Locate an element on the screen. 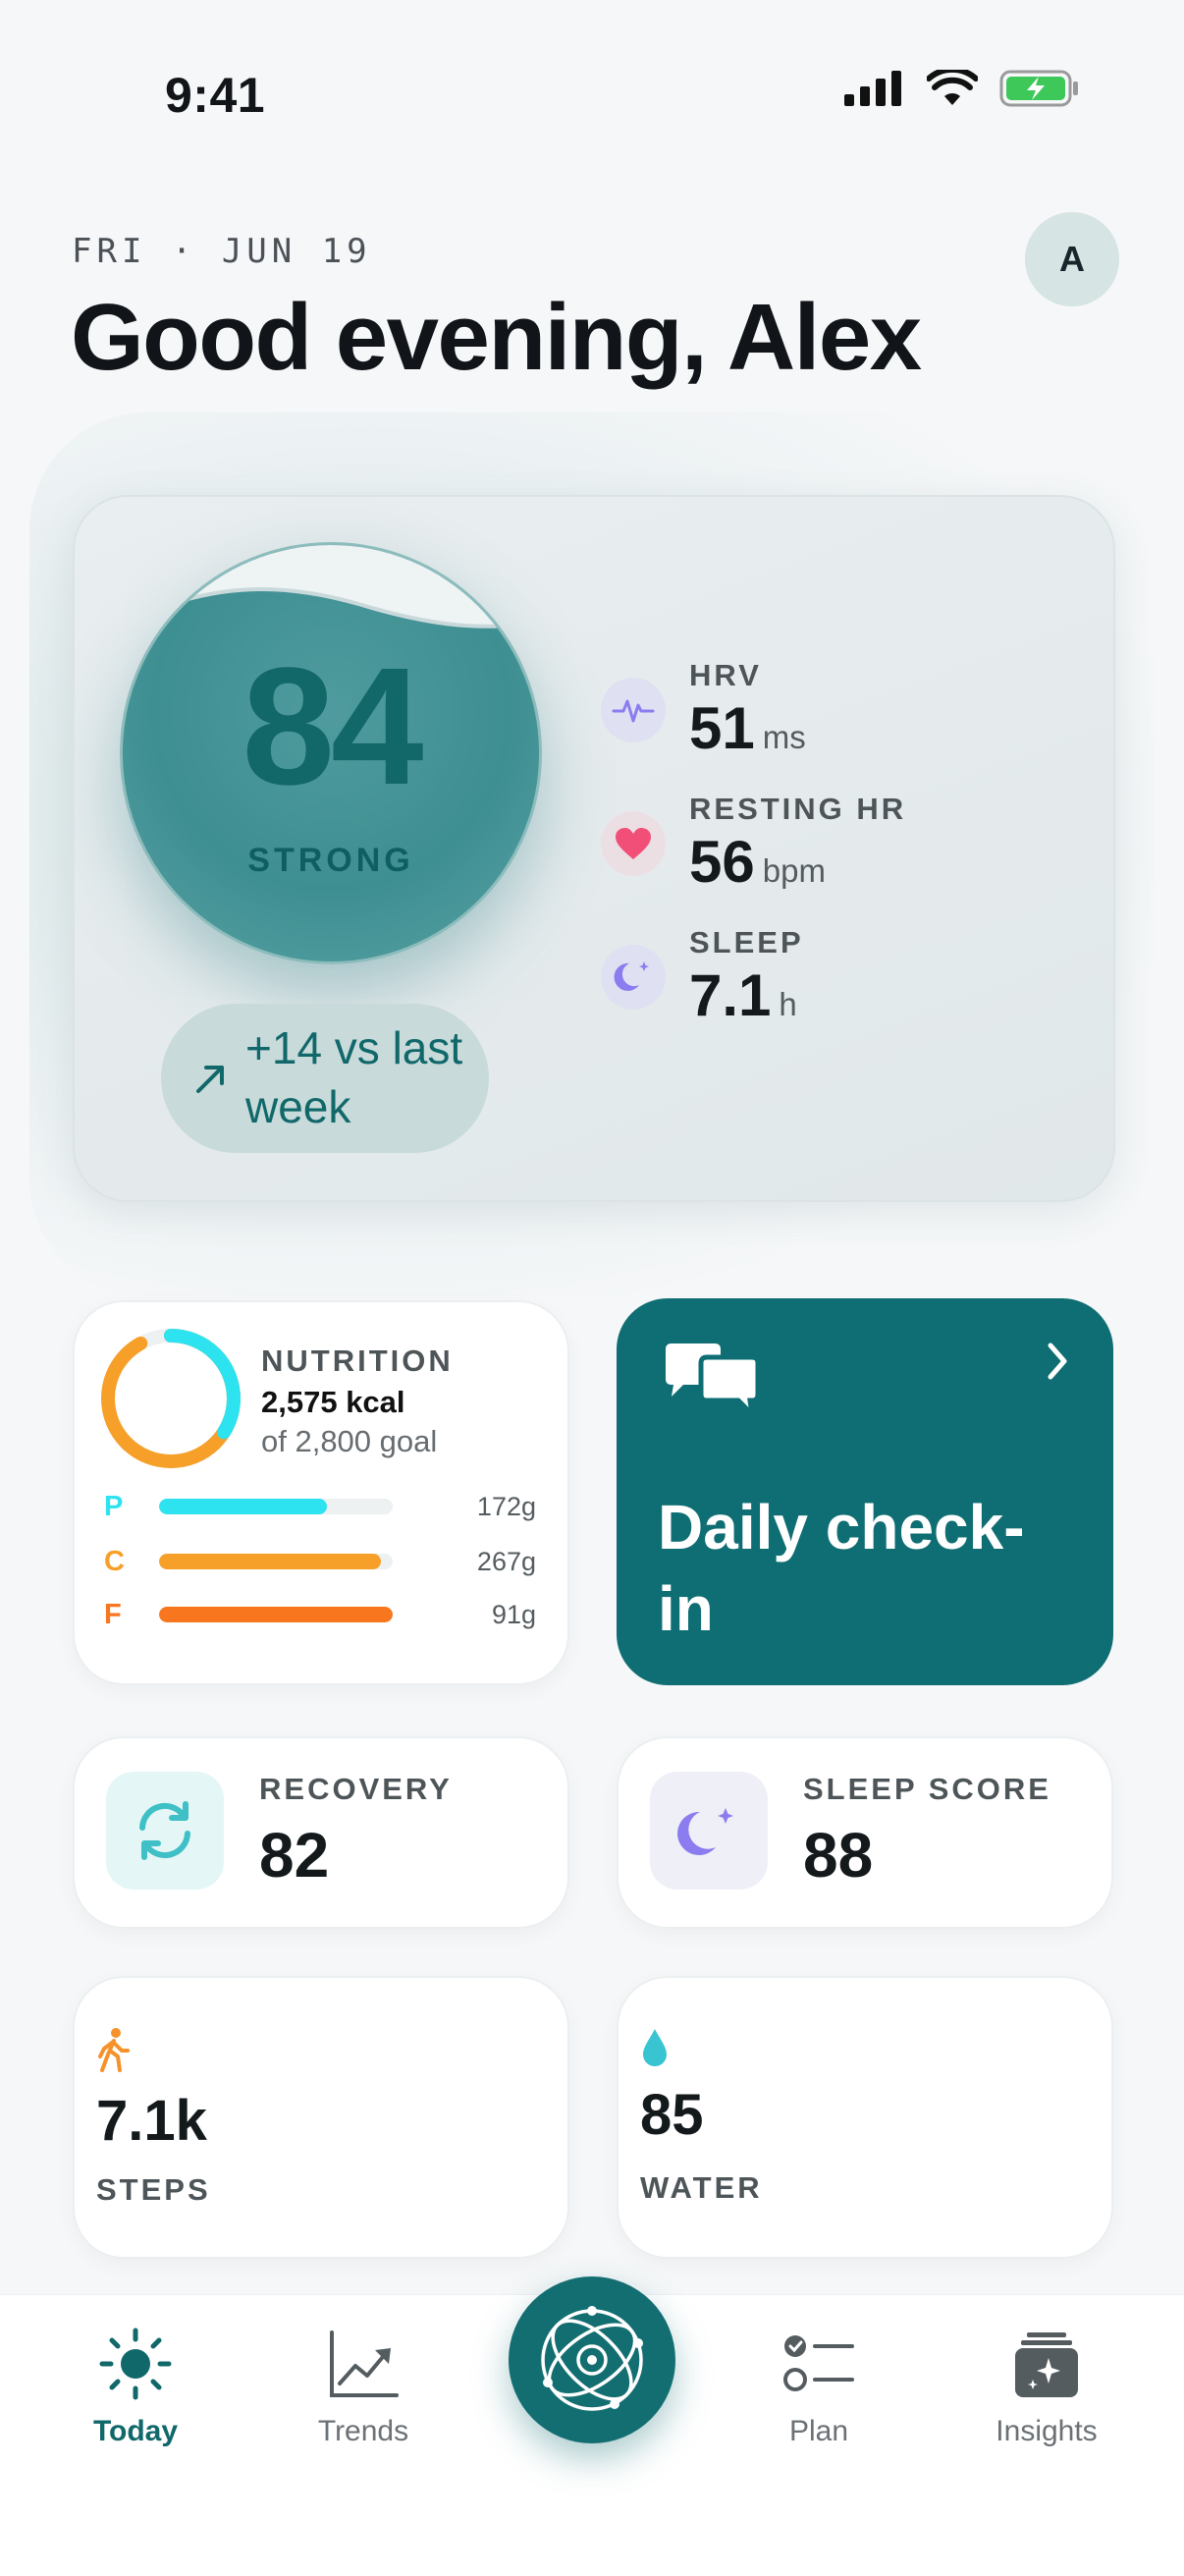 The height and width of the screenshot is (2576, 1184). nutrition-goal: of 2,800 goal is located at coordinates (349, 1441).